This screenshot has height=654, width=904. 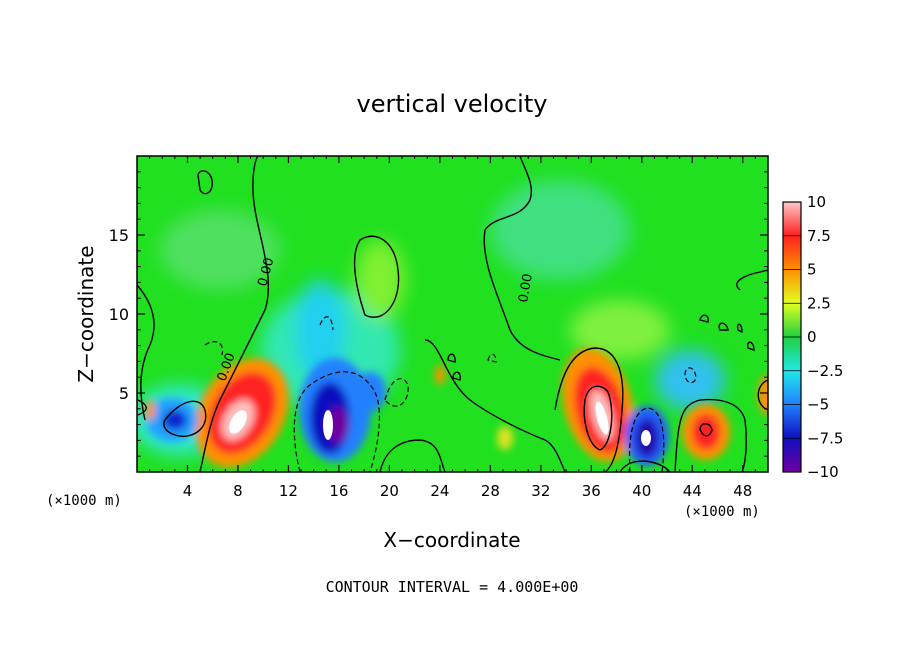 I want to click on colorbar-tick-label: 2.5, so click(x=819, y=303).